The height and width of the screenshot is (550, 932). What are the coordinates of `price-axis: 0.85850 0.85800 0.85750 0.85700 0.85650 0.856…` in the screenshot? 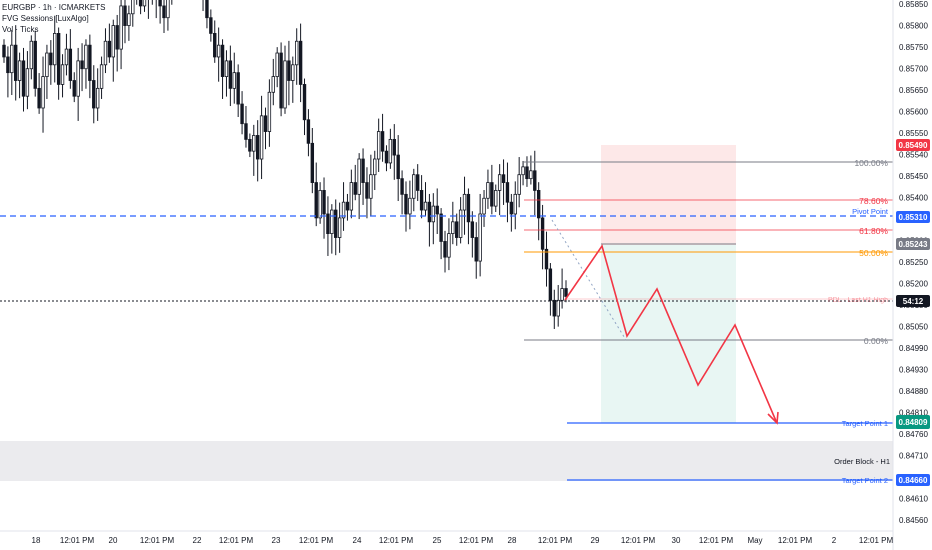 It's located at (913, 262).